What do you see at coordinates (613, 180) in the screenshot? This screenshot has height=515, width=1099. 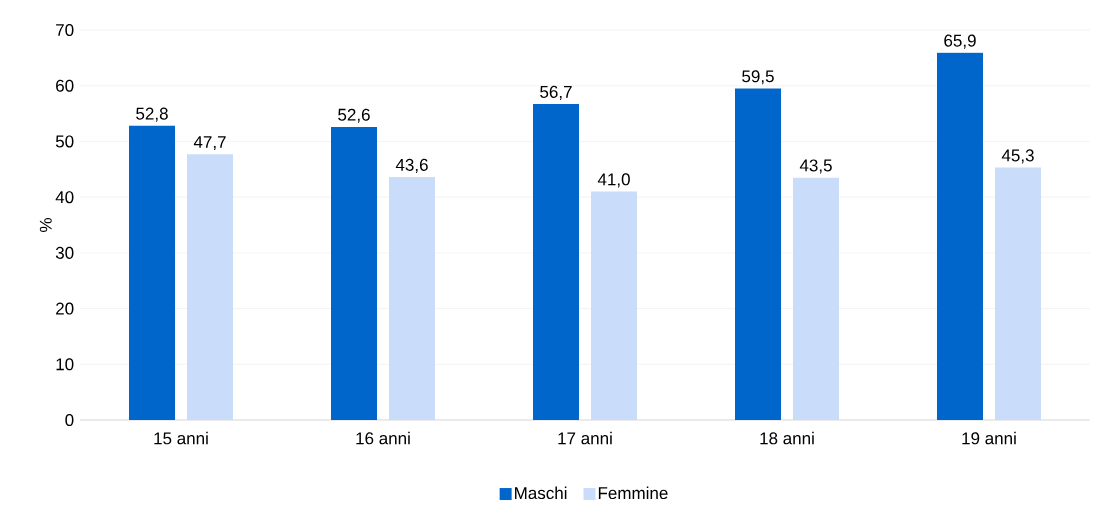 I see `data-label: 41,0` at bounding box center [613, 180].